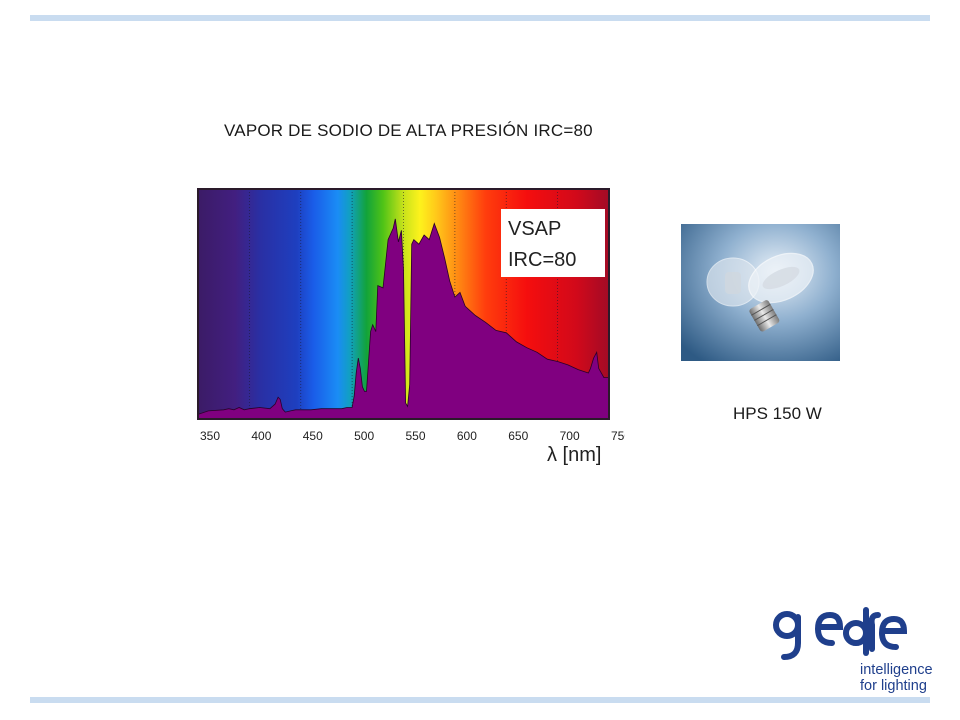 This screenshot has width=960, height=720. Describe the element at coordinates (467, 436) in the screenshot. I see `x-tick-label: 600` at that location.